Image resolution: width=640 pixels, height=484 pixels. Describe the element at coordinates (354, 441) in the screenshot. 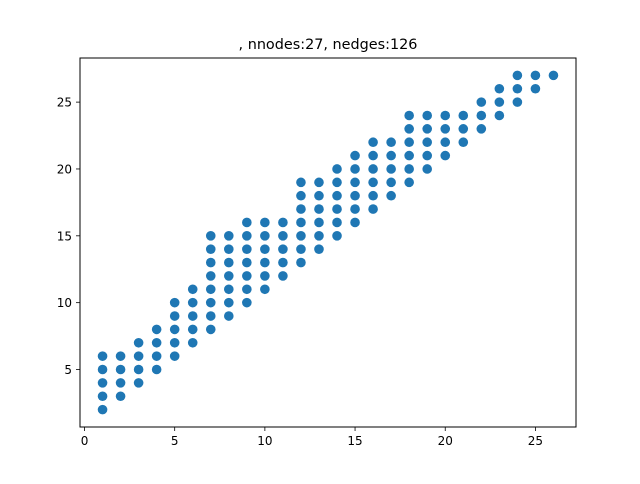

I see `x-tick-label: 15` at that location.